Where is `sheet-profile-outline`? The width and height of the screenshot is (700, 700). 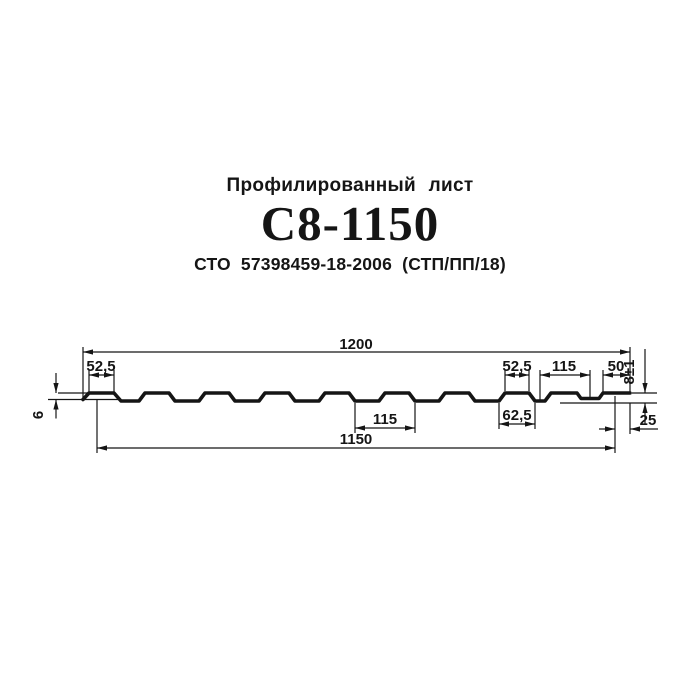 sheet-profile-outline is located at coordinates (356, 397).